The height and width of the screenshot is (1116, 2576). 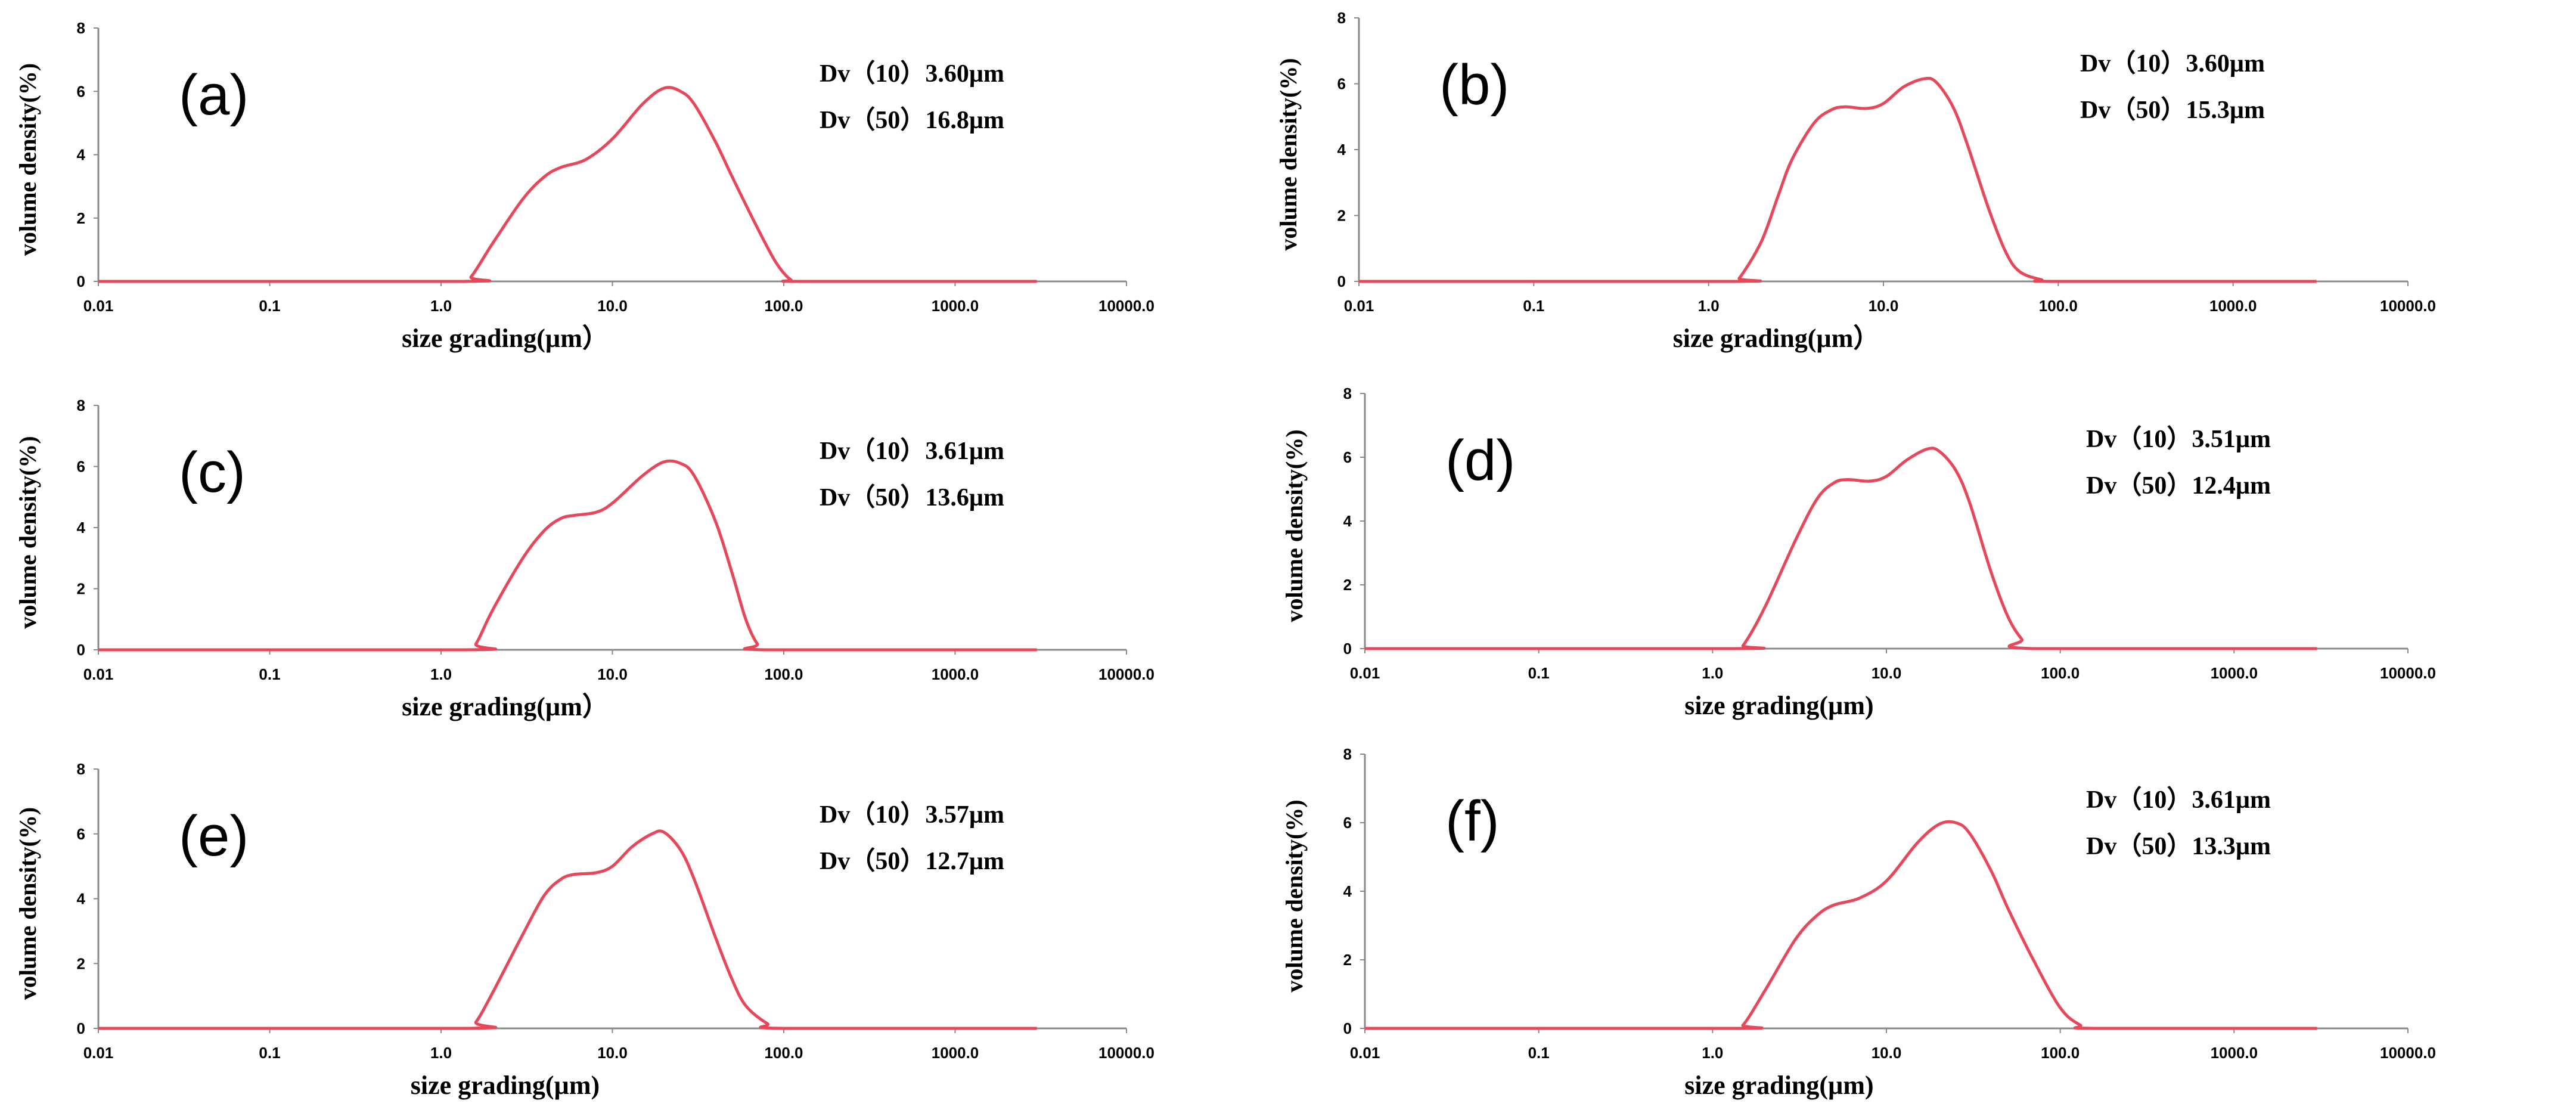 I want to click on panel-label: (c), so click(x=213, y=472).